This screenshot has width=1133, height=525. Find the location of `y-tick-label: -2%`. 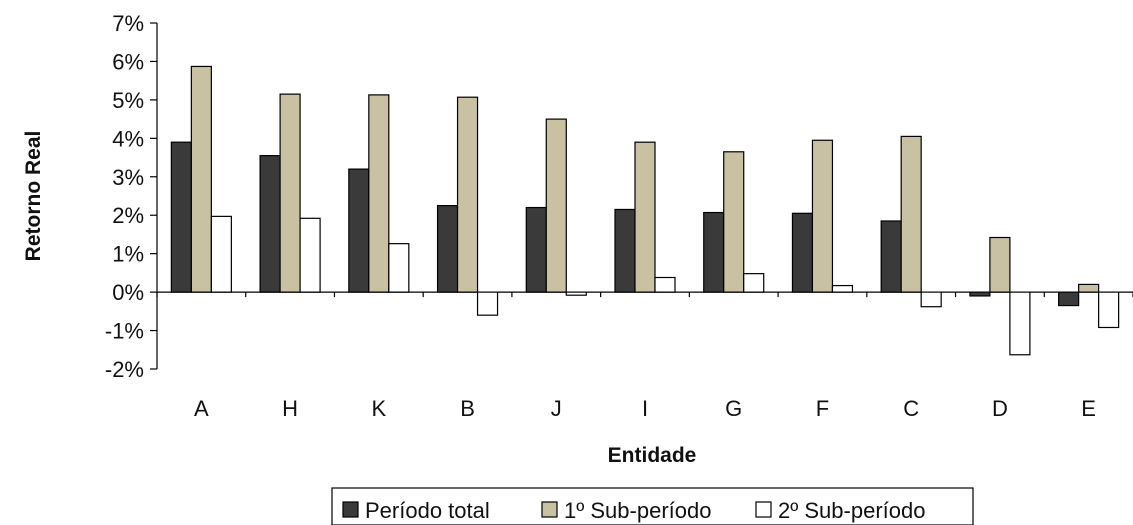

y-tick-label: -2% is located at coordinates (124, 369).